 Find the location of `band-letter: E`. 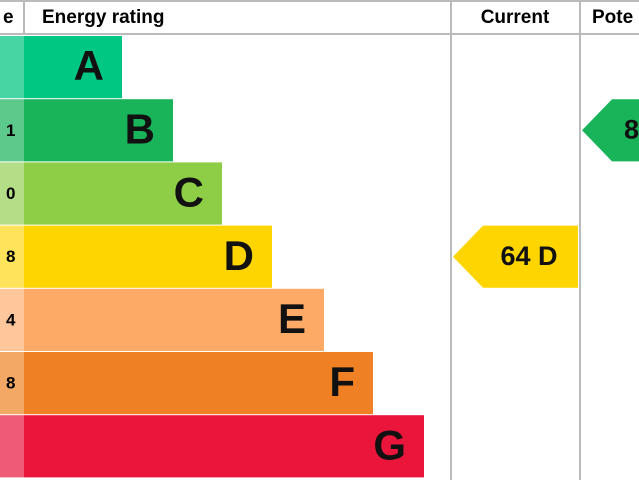

band-letter: E is located at coordinates (292, 318).